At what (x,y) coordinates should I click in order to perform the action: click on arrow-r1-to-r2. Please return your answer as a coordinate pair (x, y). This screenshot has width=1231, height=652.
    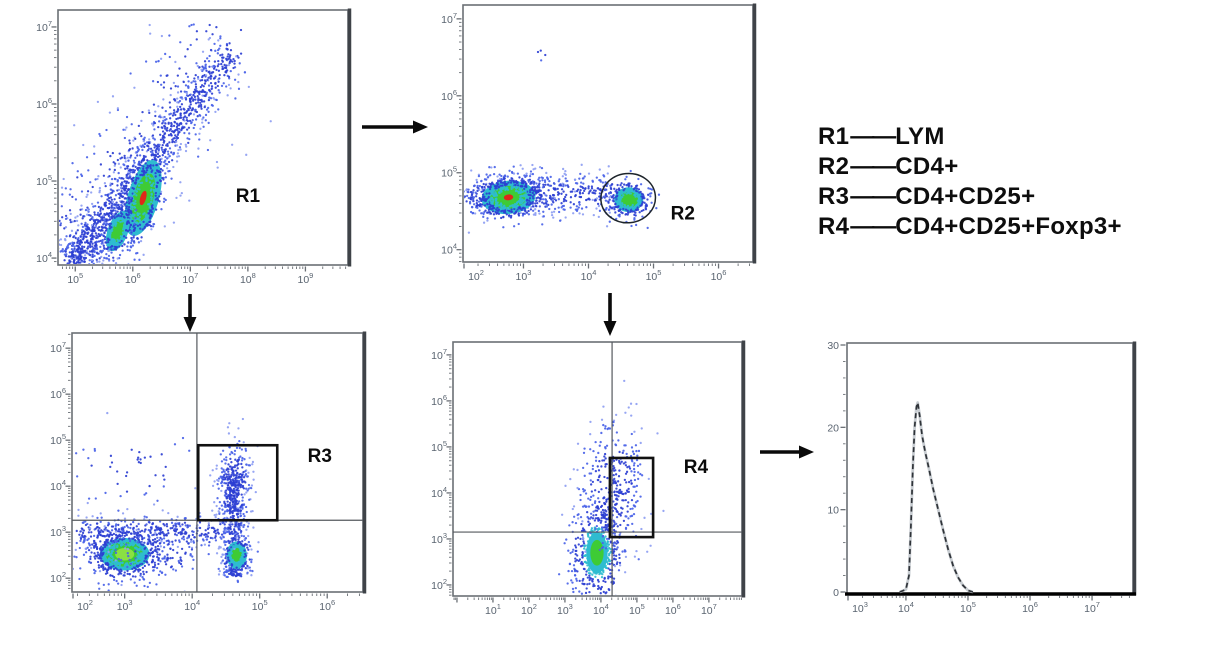
    Looking at the image, I should click on (395, 127).